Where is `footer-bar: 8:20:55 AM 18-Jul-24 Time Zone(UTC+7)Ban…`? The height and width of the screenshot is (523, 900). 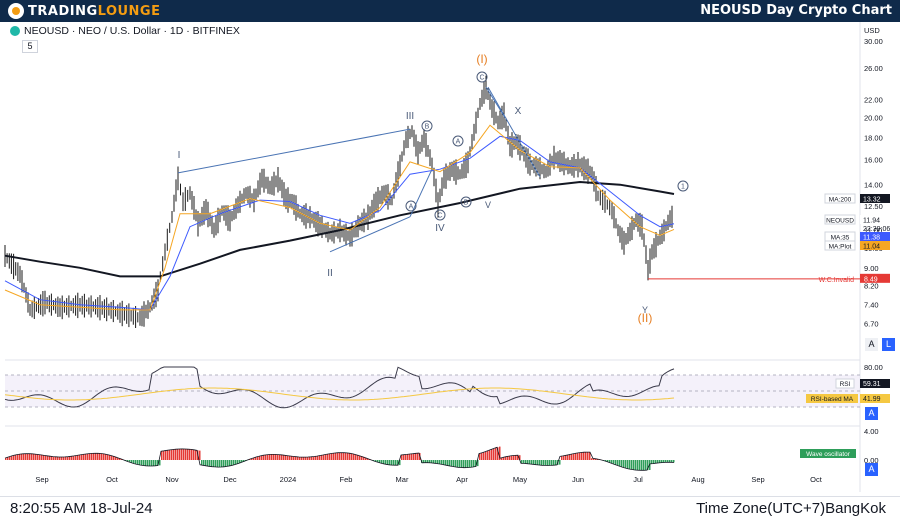
footer-bar: 8:20:55 AM 18-Jul-24 Time Zone(UTC+7)Ban… is located at coordinates (450, 509).